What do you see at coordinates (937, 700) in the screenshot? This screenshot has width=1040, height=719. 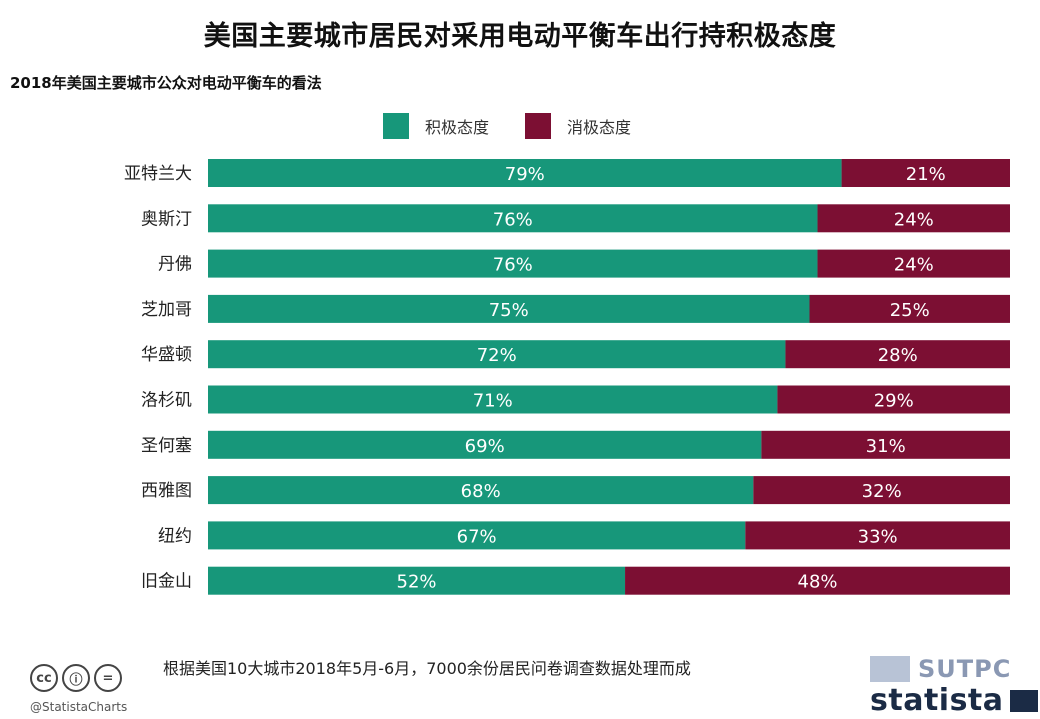 I see `statista-logo-text: statista` at bounding box center [937, 700].